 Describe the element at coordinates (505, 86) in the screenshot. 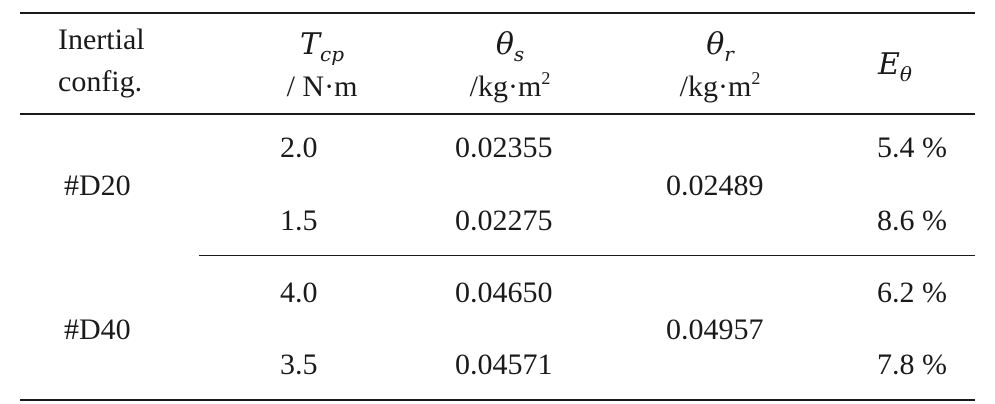

I see `theta-s-unit-text: /kg·m` at that location.